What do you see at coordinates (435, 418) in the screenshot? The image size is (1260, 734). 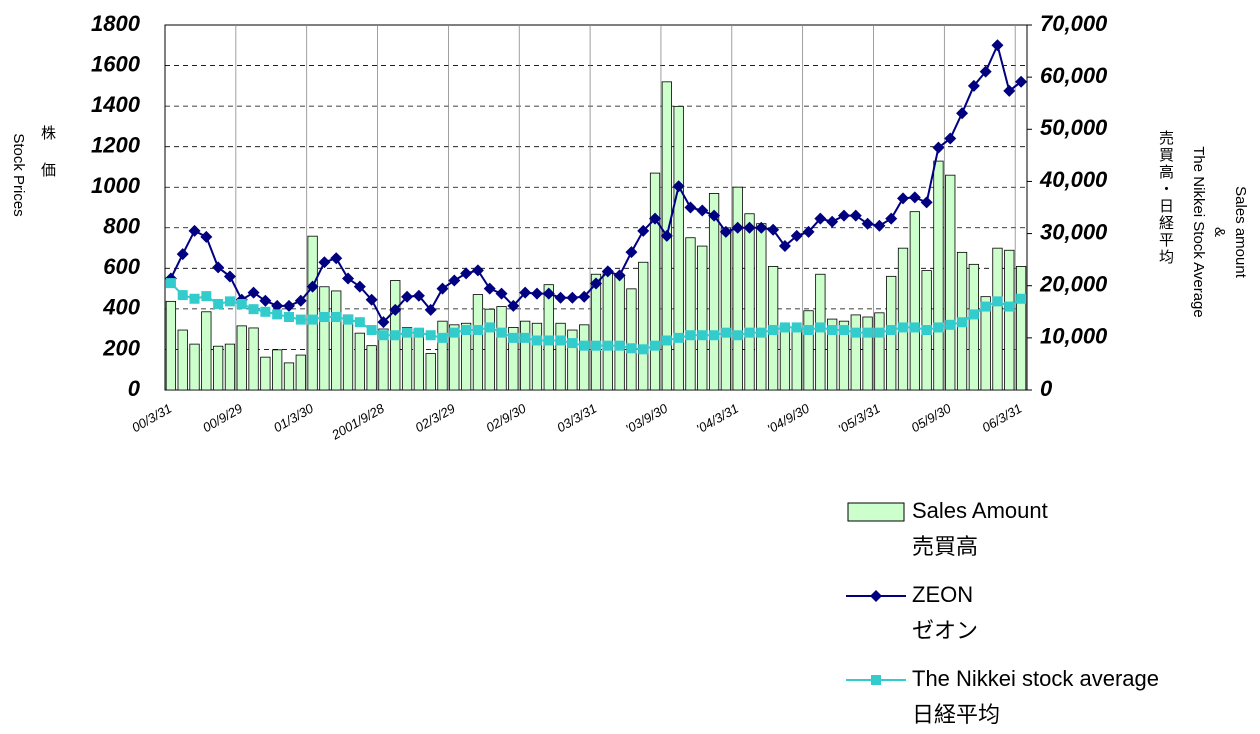 I see `x-tick-label: 02/3/29` at bounding box center [435, 418].